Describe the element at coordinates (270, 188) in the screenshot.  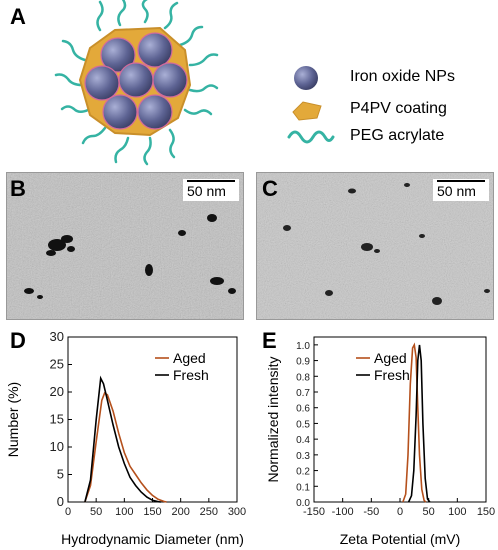
I see `panel-label-c: C` at that location.